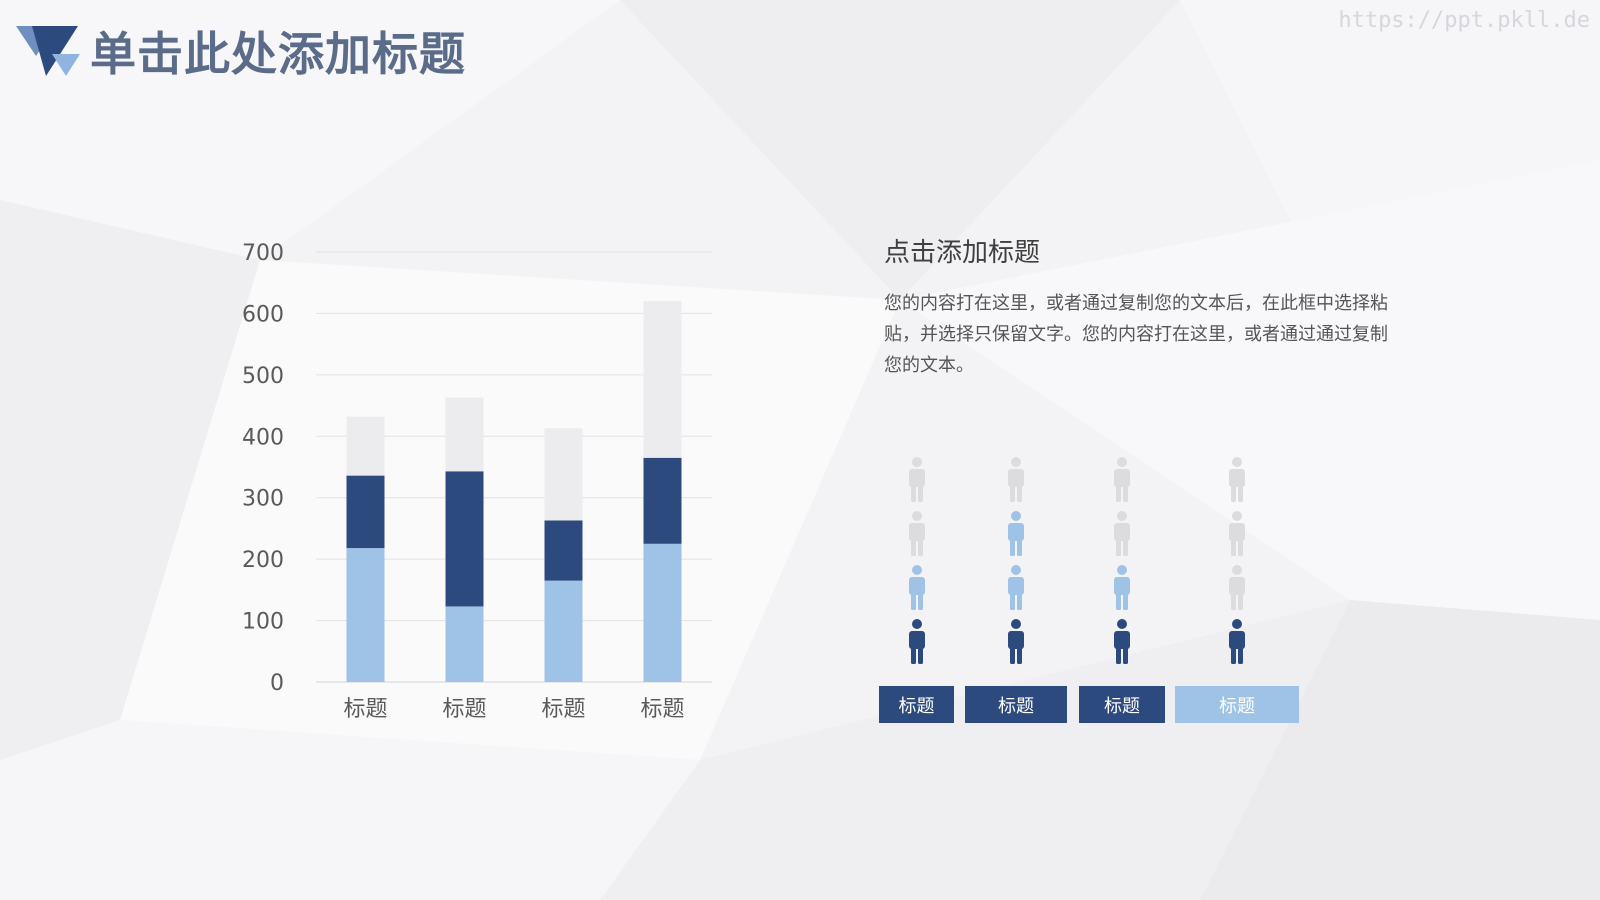 The image size is (1600, 900). What do you see at coordinates (1464, 20) in the screenshot?
I see `watermark: https://ppt.pkll.de` at bounding box center [1464, 20].